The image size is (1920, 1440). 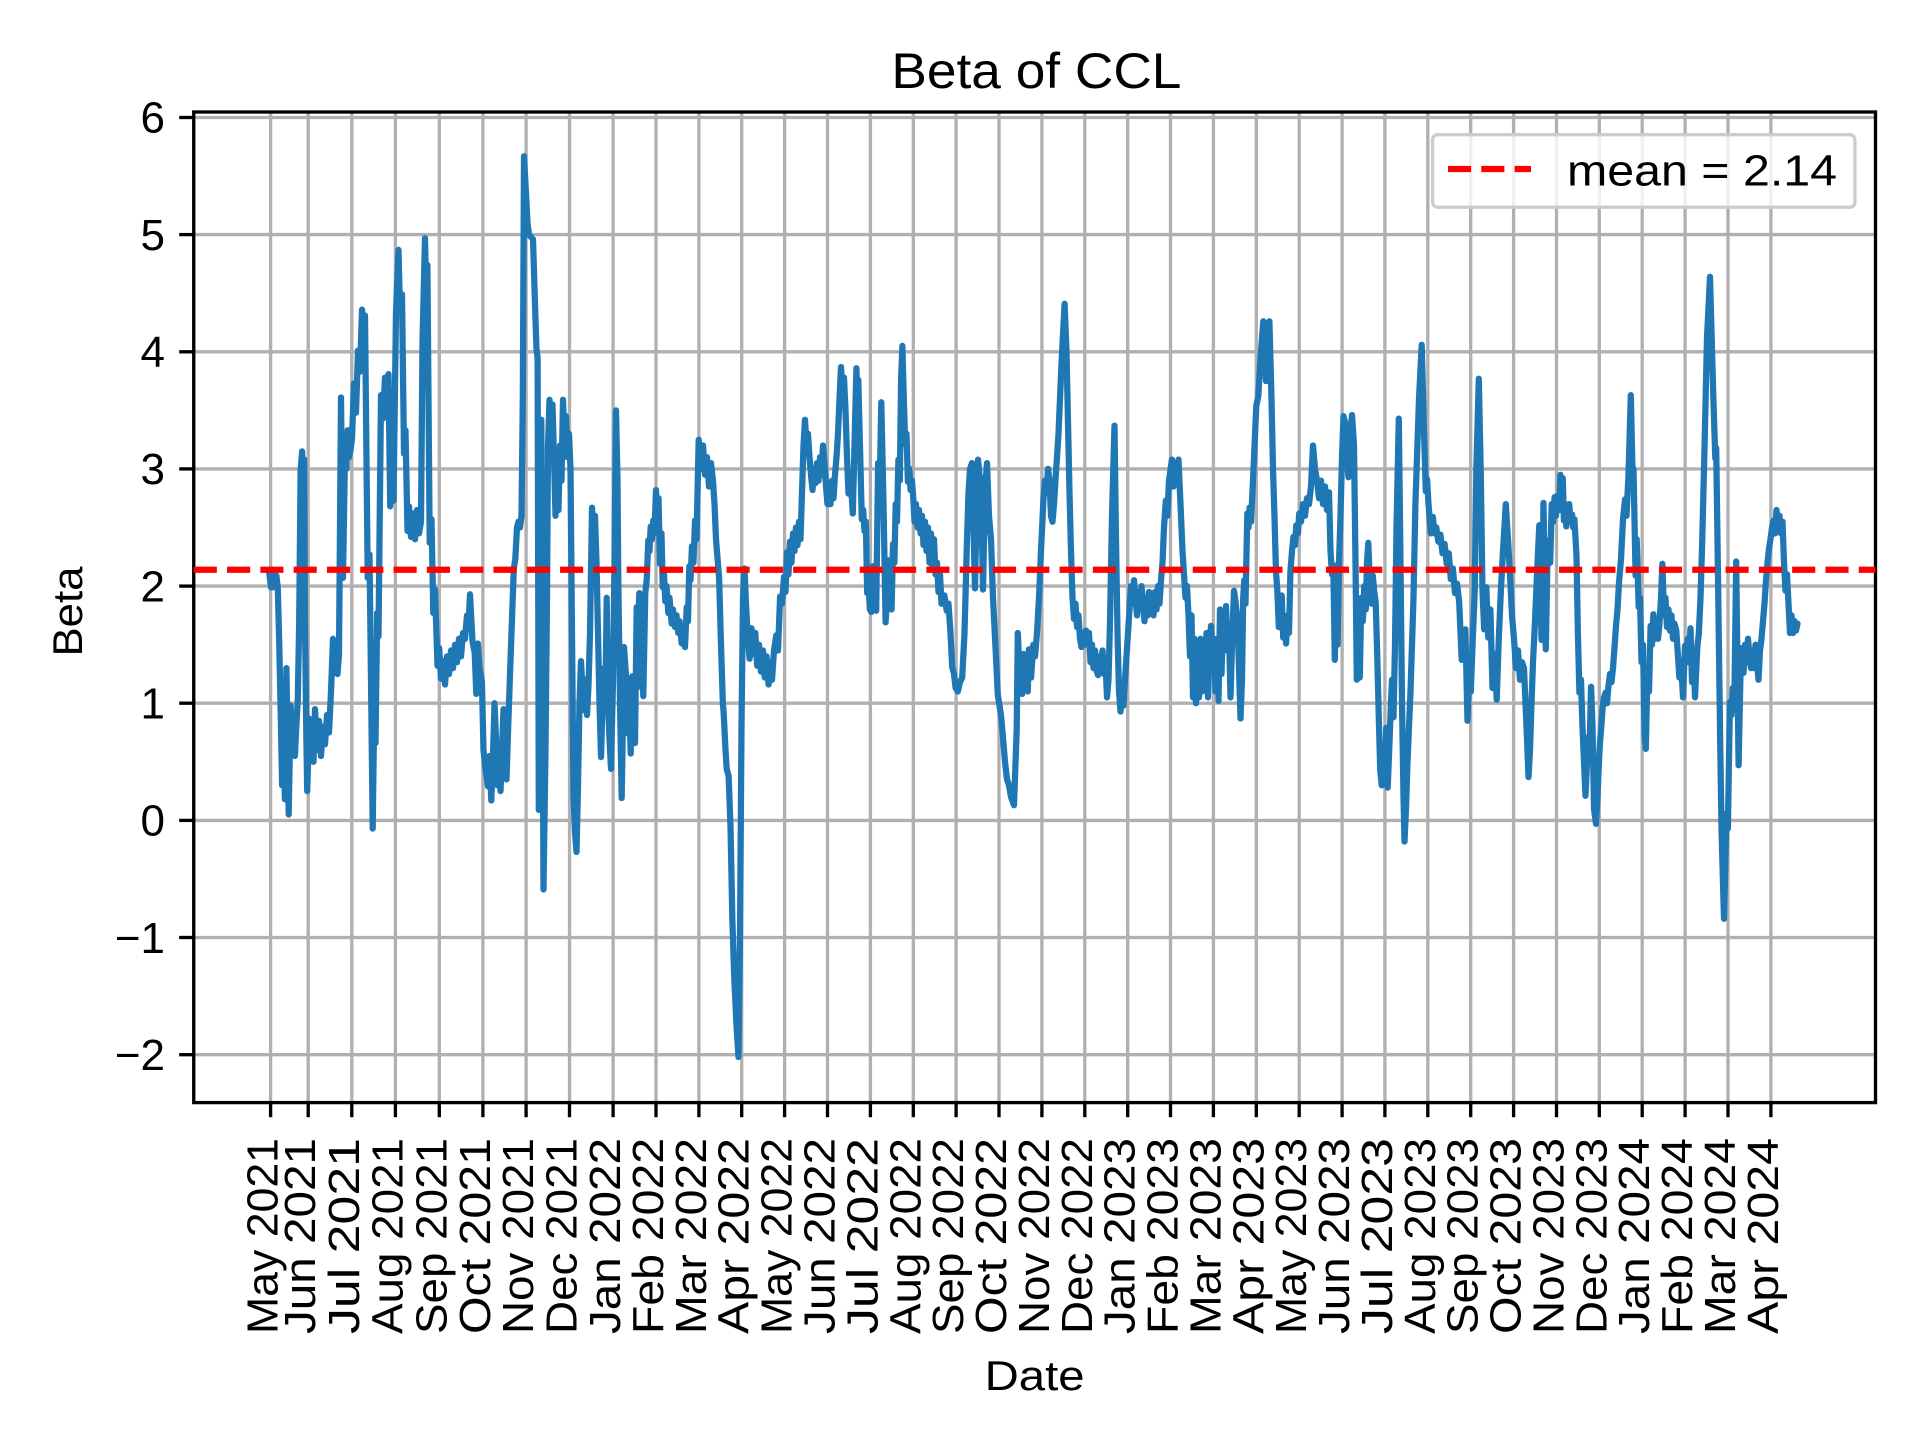 I want to click on svg-text: Mar 2023, so click(x=1205, y=1236).